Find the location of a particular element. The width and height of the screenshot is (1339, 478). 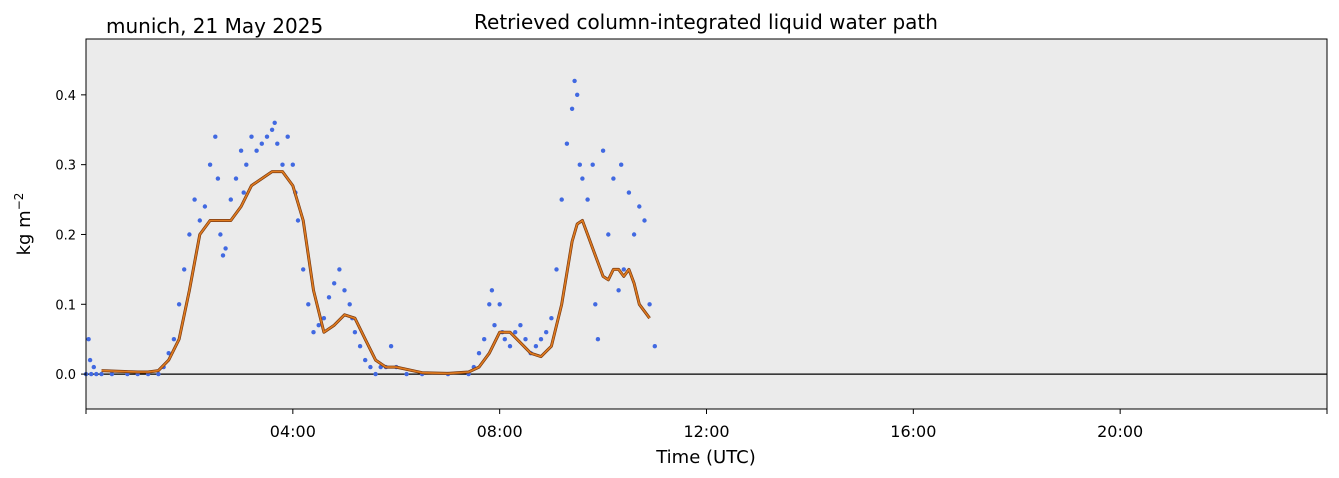

y-tick-label: 0.2 is located at coordinates (65, 235).